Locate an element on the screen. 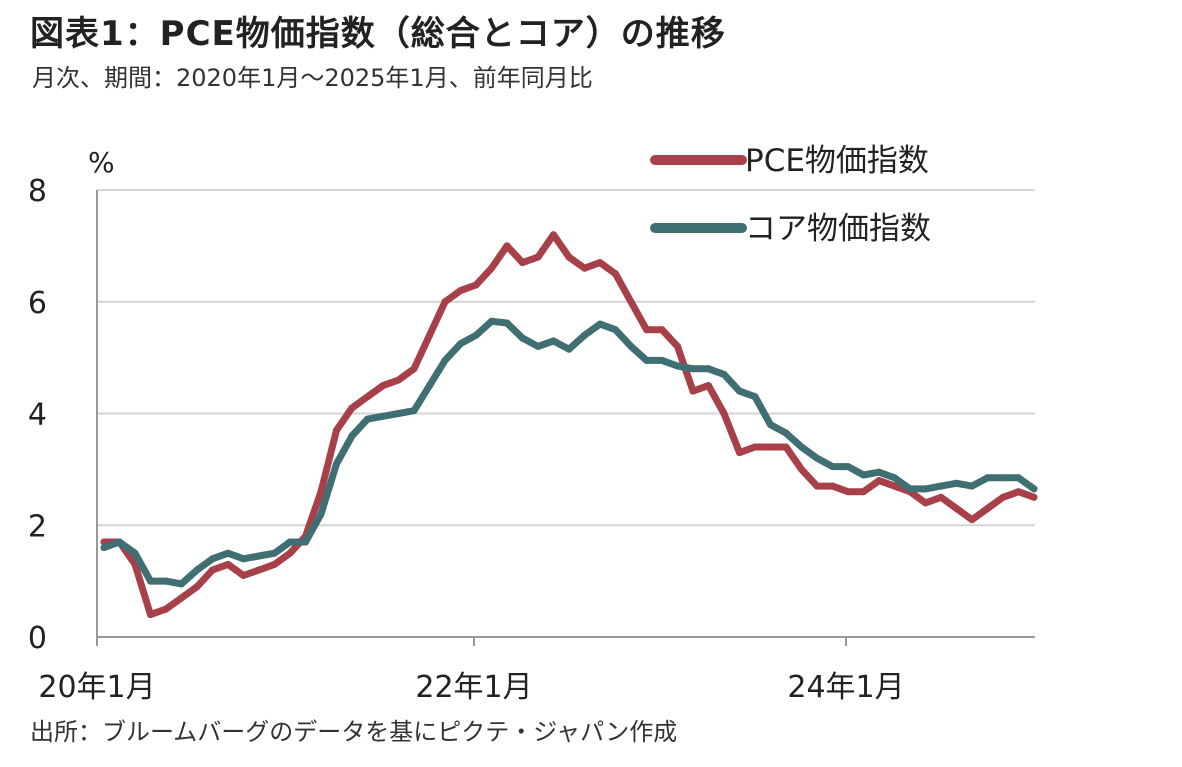  y-tick-label: 2 is located at coordinates (37, 526).